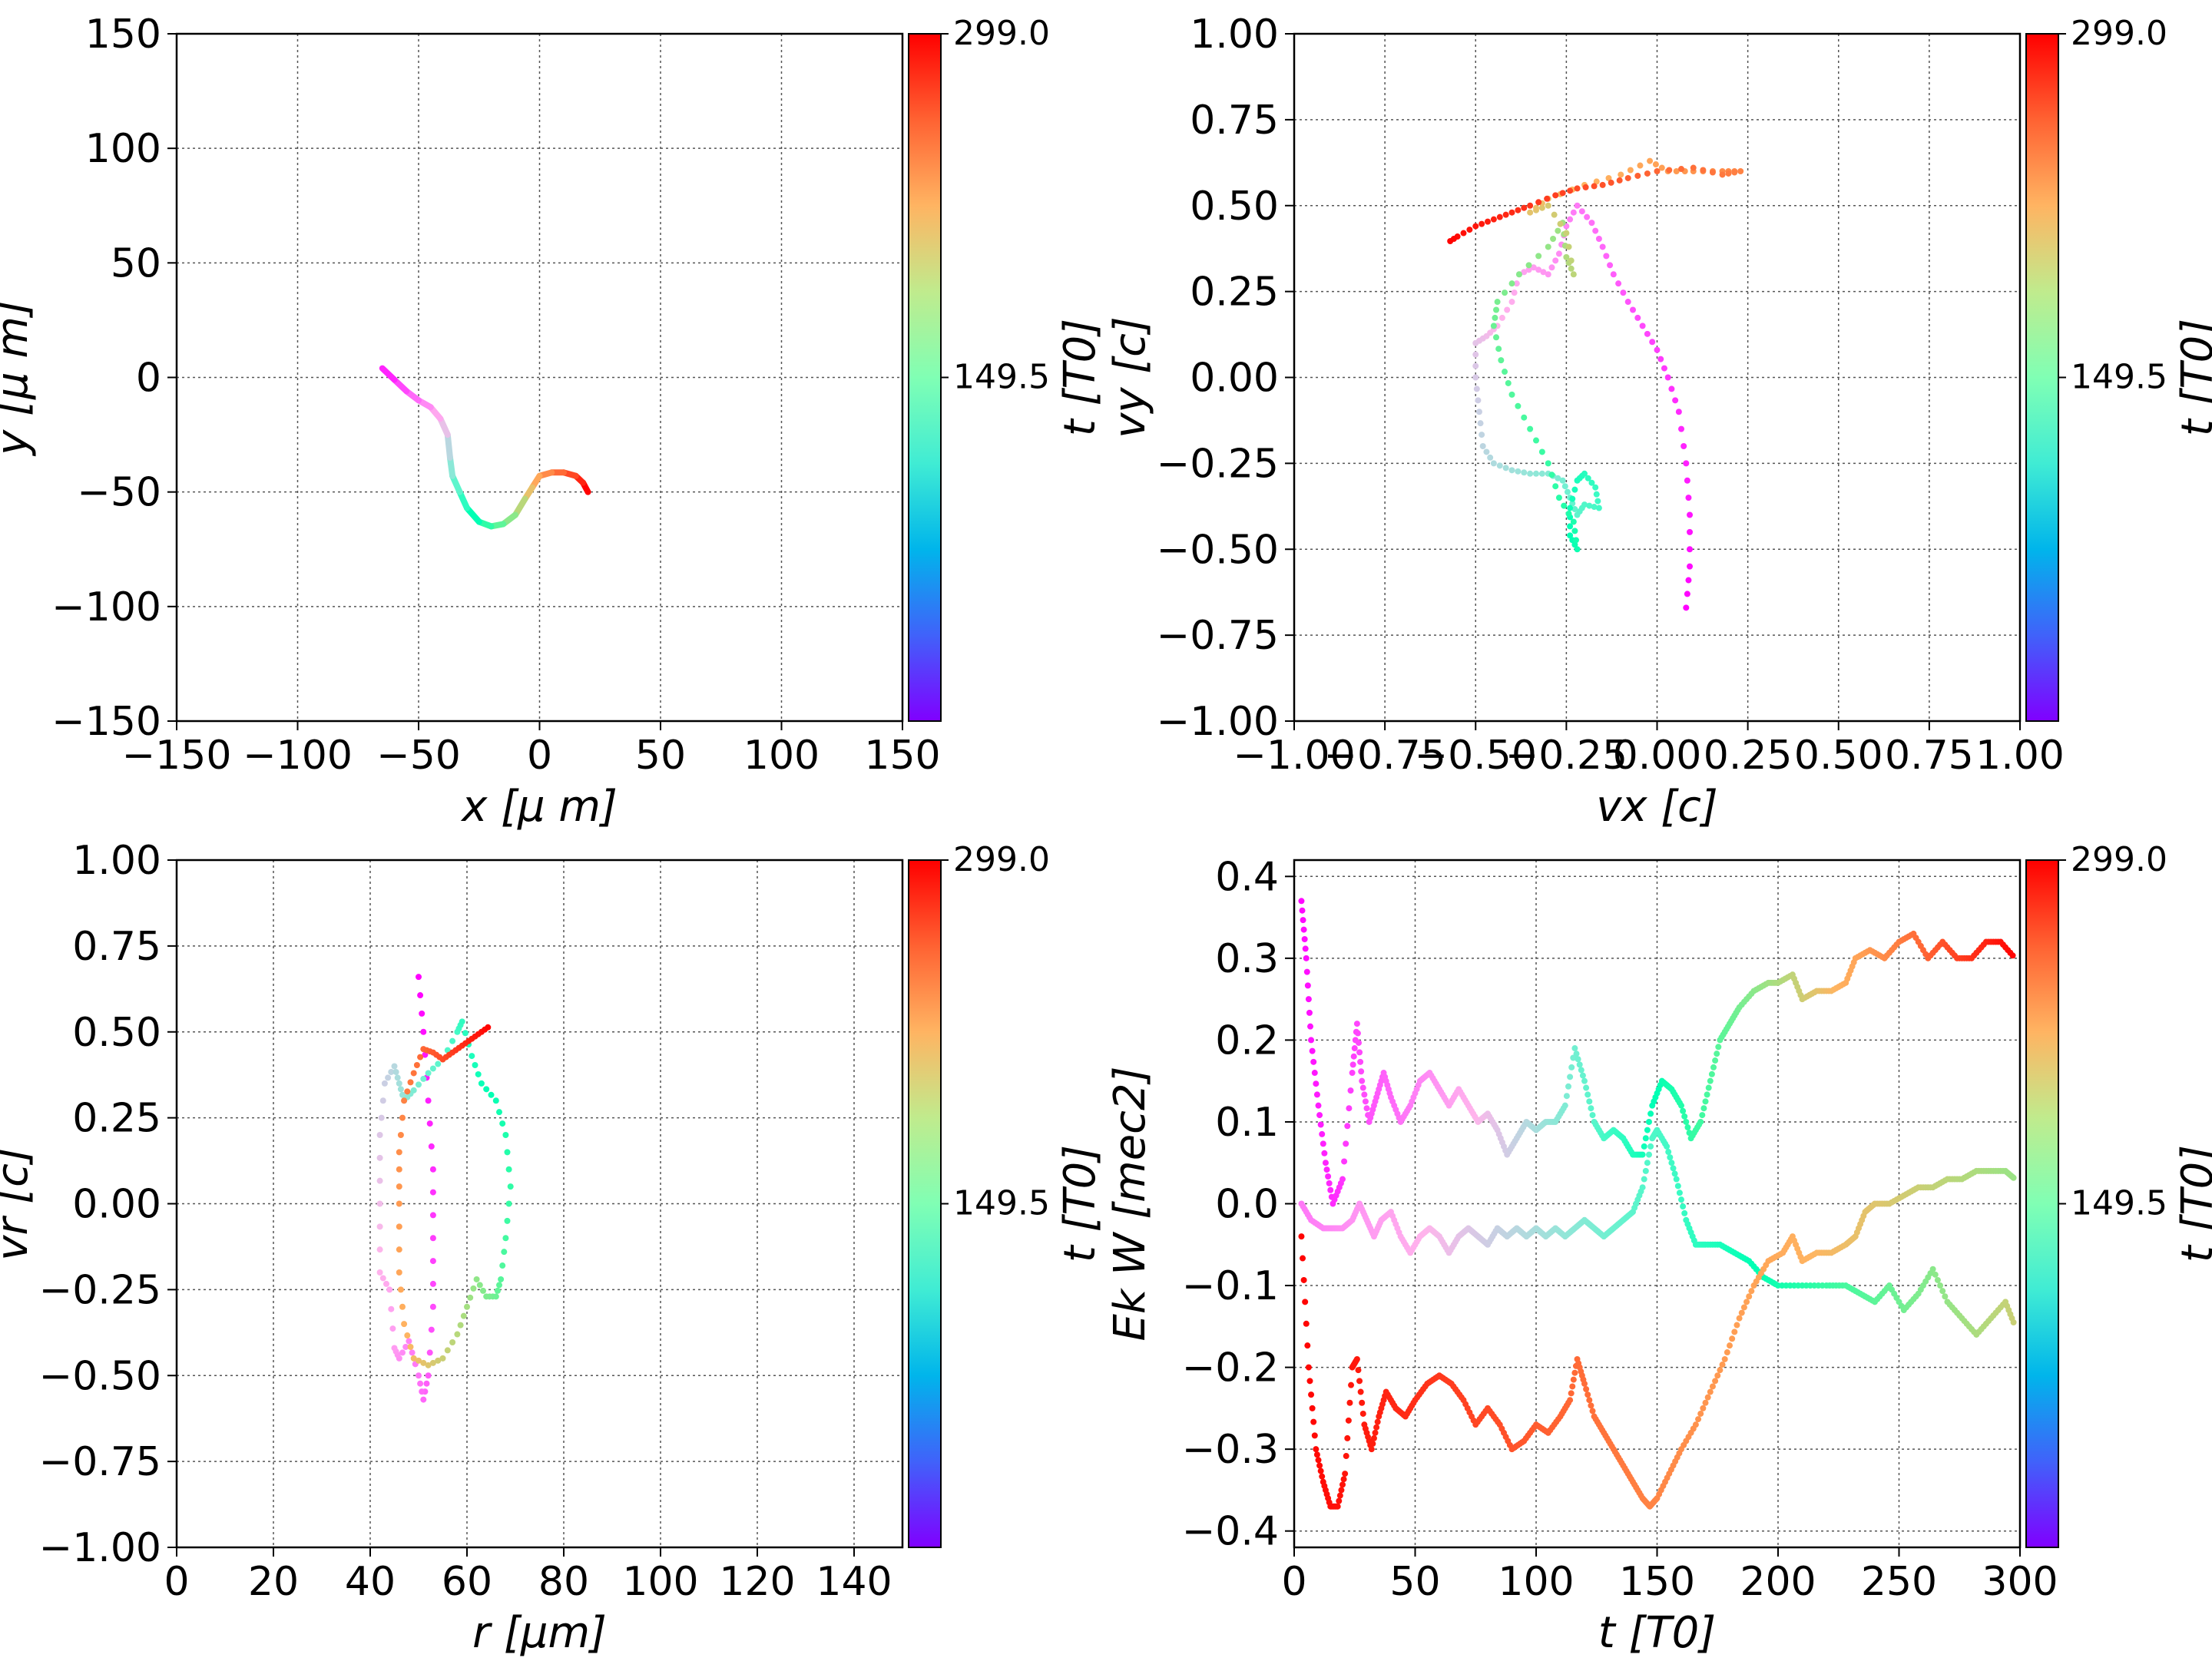 The image size is (2212, 1671). What do you see at coordinates (854, 1582) in the screenshot?
I see `x-tick-label: 140` at bounding box center [854, 1582].